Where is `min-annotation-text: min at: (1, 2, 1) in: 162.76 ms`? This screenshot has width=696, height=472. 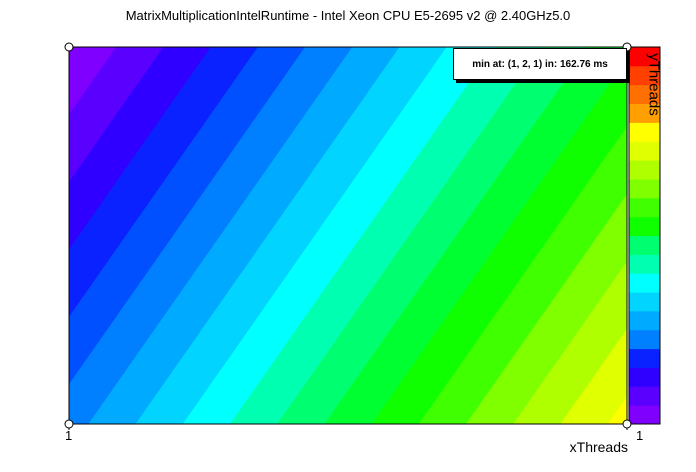
min-annotation-text: min at: (1, 2, 1) in: 162.76 ms is located at coordinates (540, 64).